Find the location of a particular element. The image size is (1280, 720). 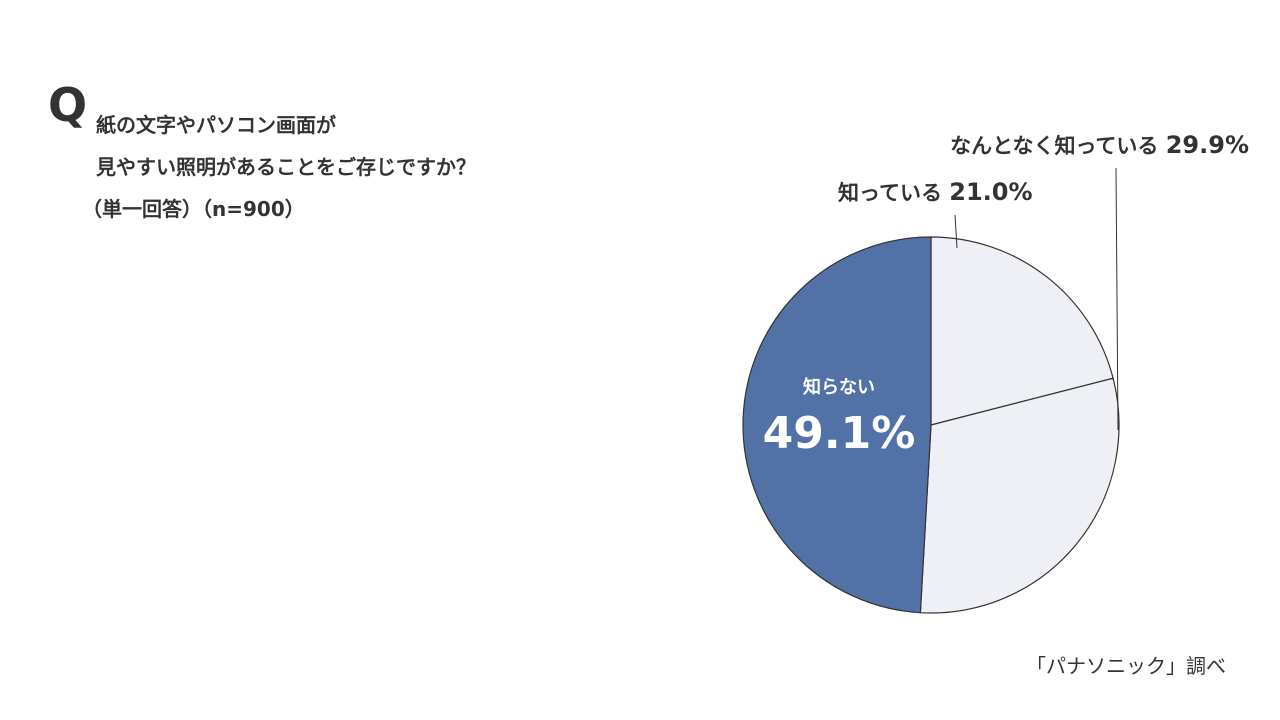

slice-label-1-value: 21.0% is located at coordinates (990, 192).